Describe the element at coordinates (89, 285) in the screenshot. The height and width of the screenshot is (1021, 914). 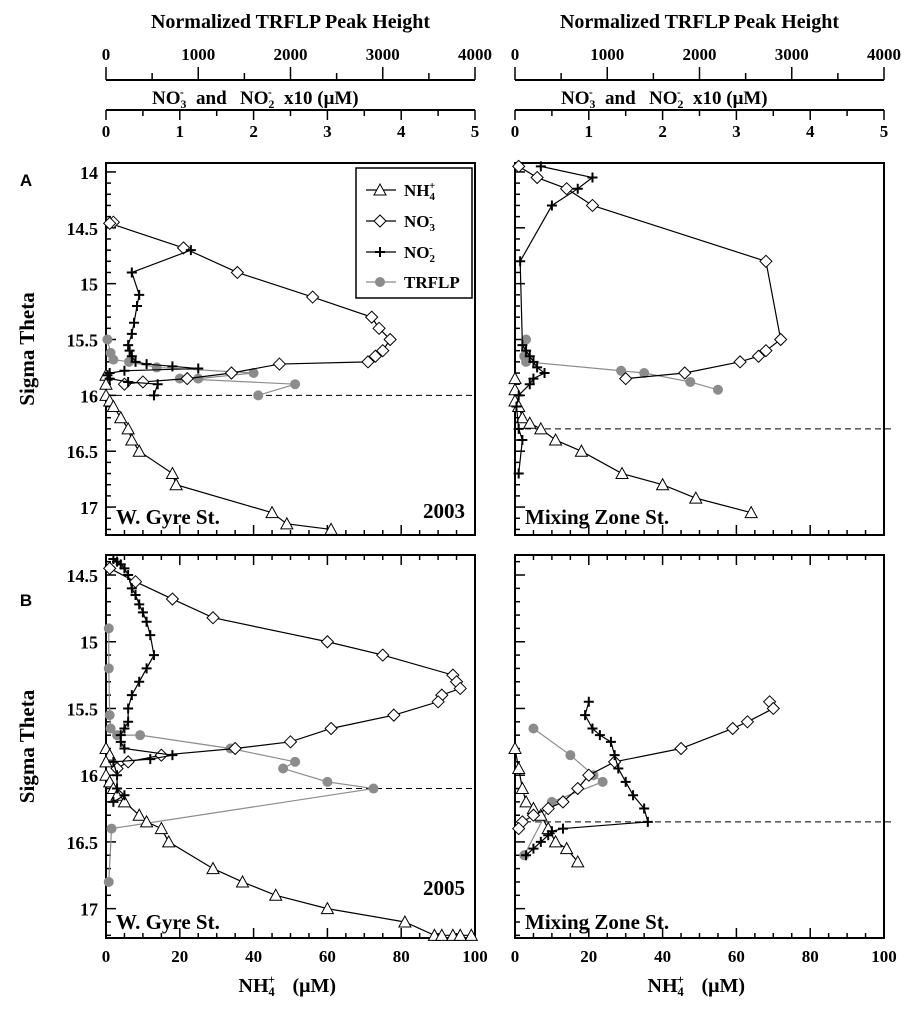
I see `y-tick-label: 15` at that location.